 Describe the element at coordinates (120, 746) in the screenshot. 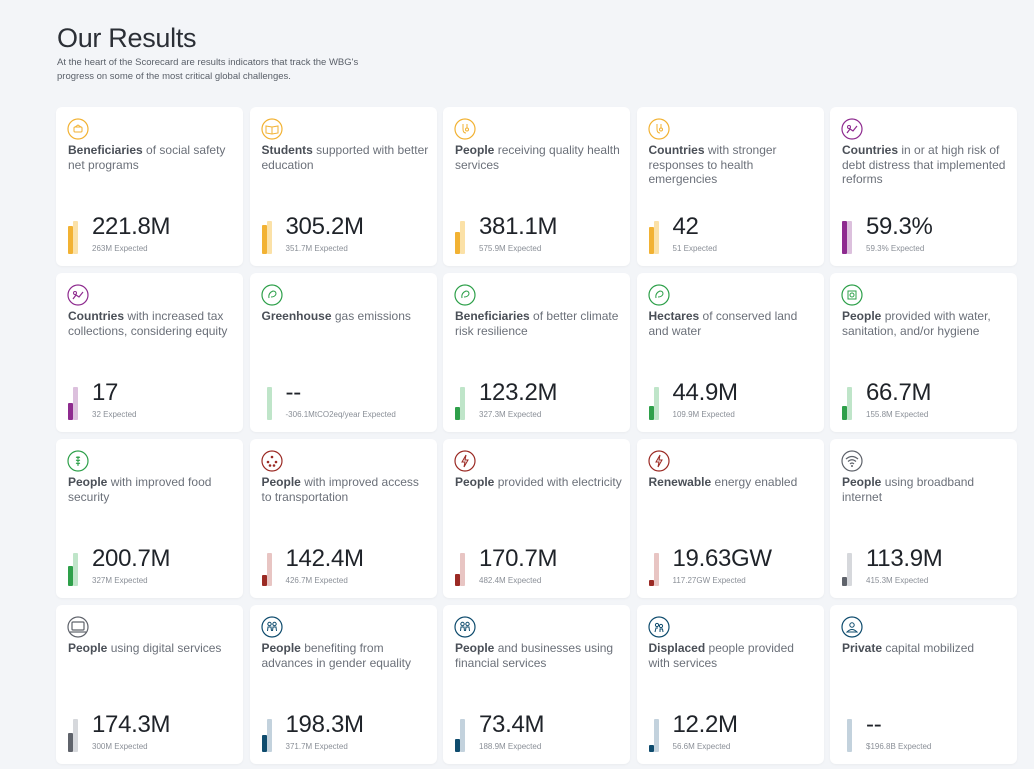

I see `card-expected: 300M Expected` at that location.